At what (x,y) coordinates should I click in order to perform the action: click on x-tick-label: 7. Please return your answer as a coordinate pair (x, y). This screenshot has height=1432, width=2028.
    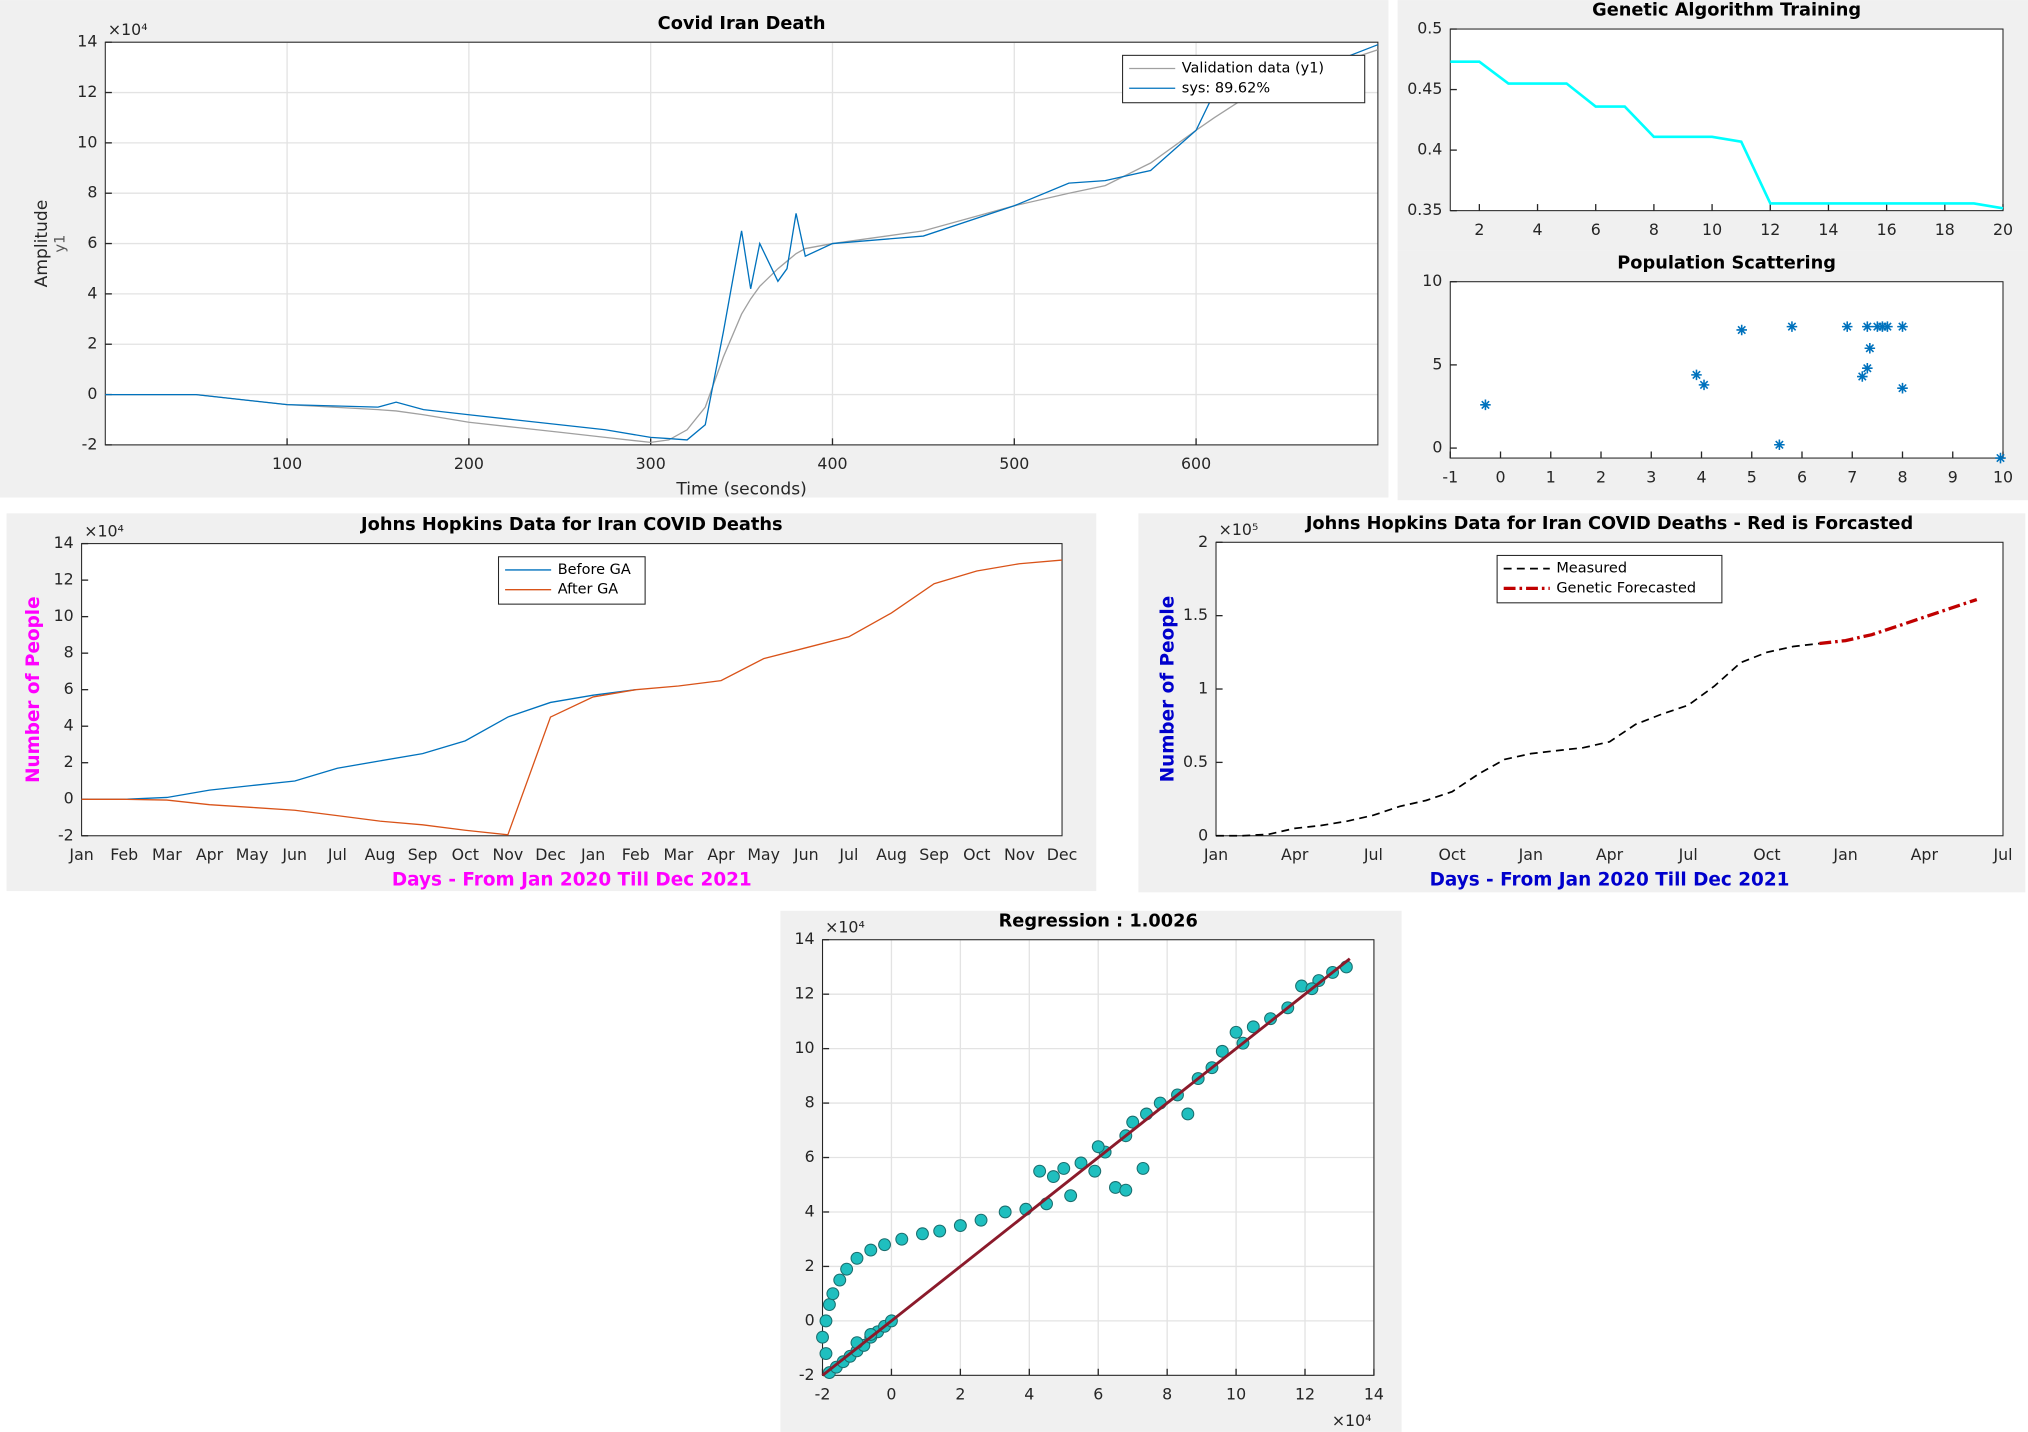
    Looking at the image, I should click on (1852, 476).